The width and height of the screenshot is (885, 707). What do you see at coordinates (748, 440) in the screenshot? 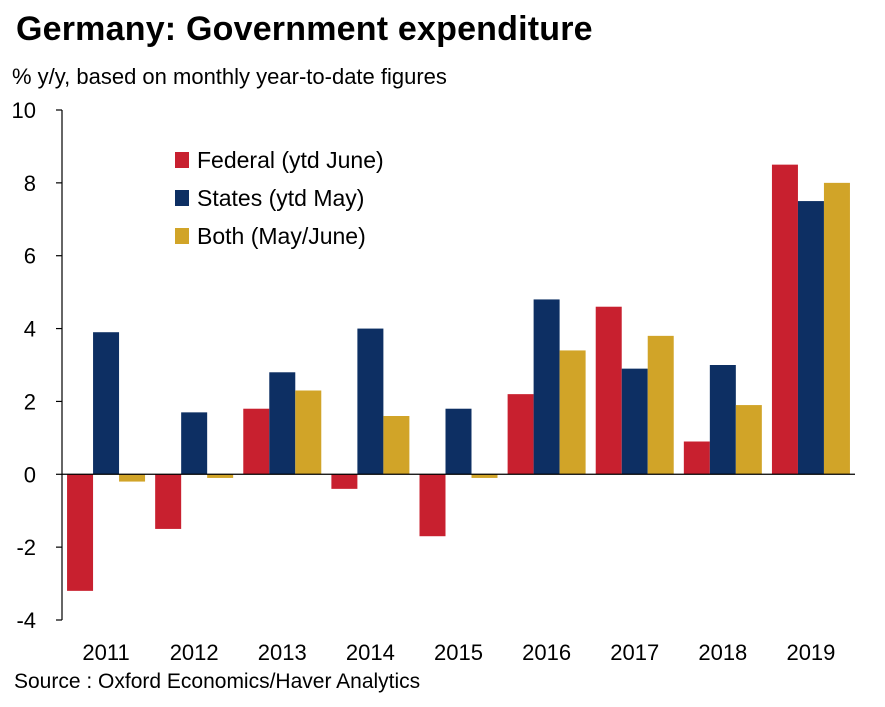
I see `bar-both-2018` at bounding box center [748, 440].